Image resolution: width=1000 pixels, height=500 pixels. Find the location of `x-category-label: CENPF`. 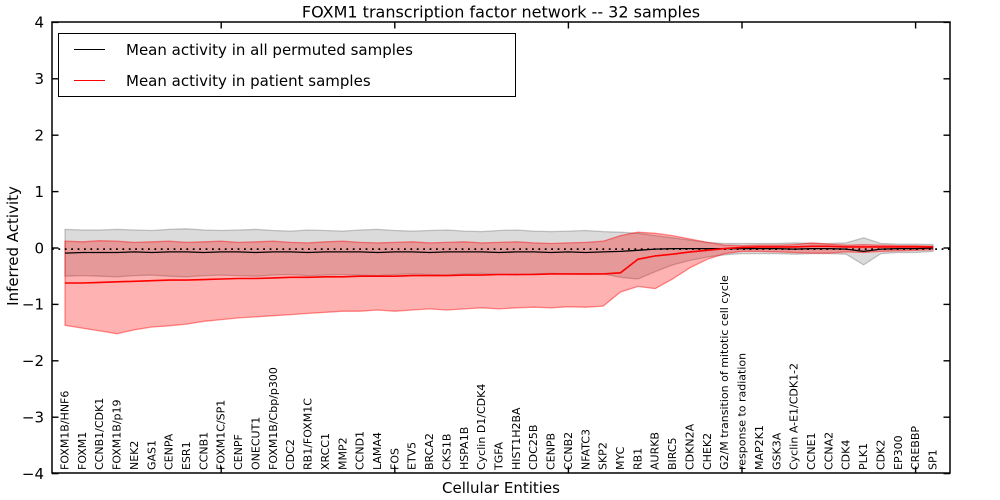

x-category-label: CENPF is located at coordinates (238, 452).